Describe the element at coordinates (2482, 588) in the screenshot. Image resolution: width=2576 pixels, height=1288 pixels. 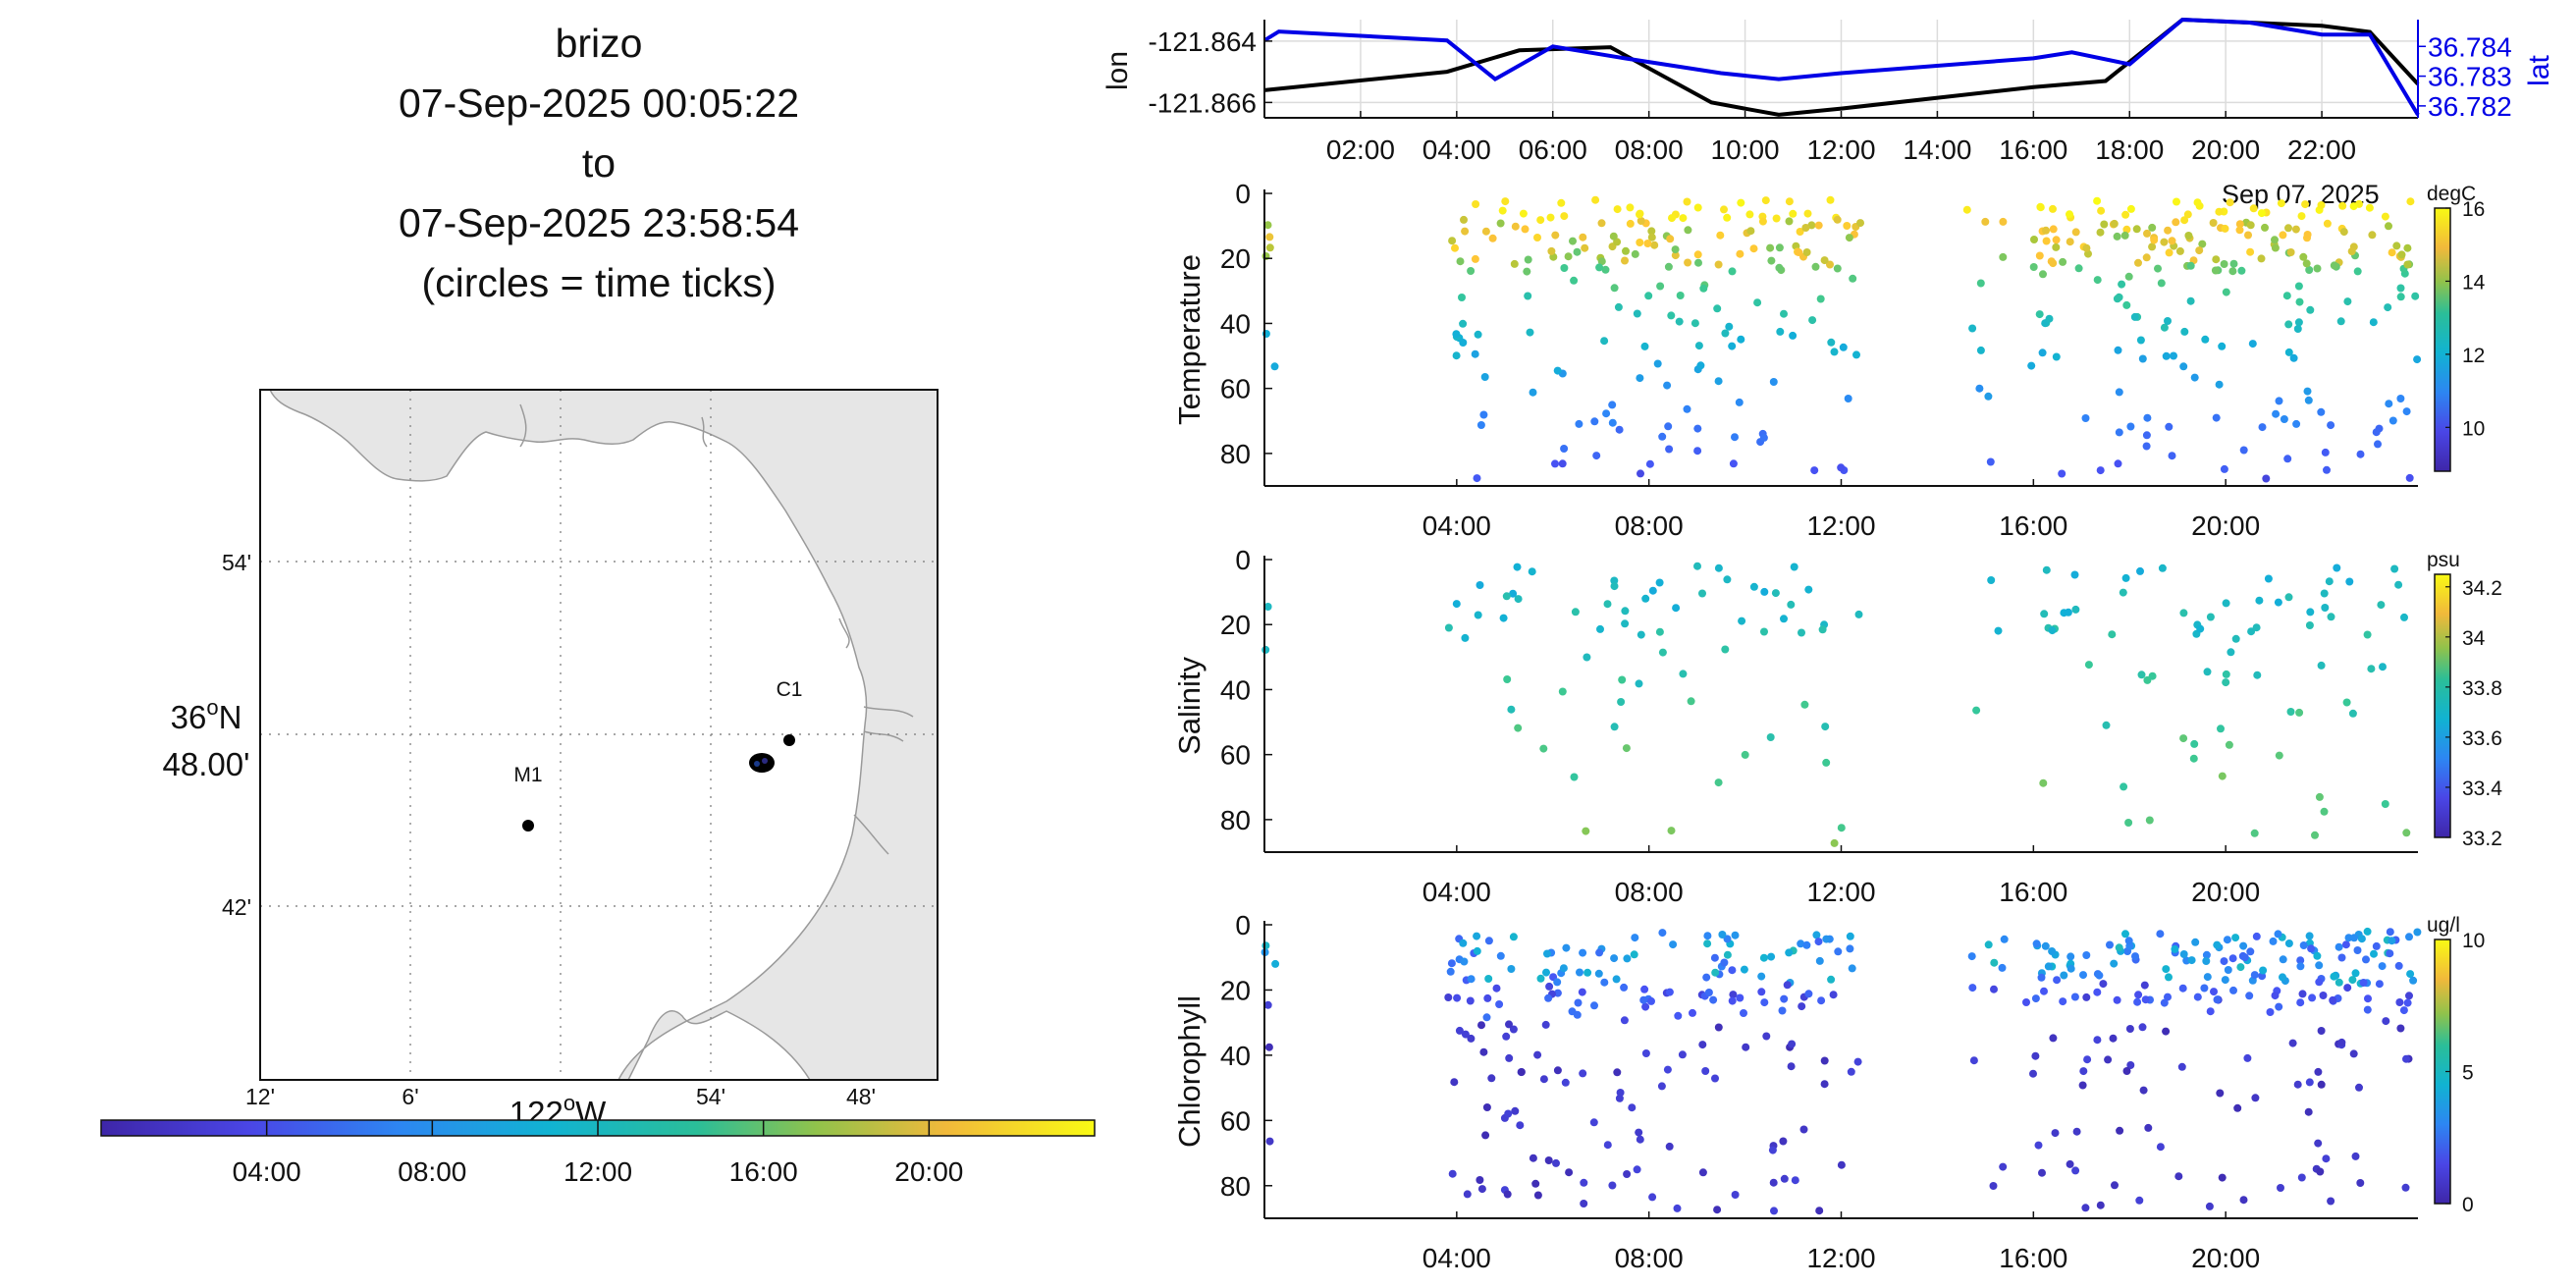
I see `salinity-colorbar-tick-label: 34.2` at that location.